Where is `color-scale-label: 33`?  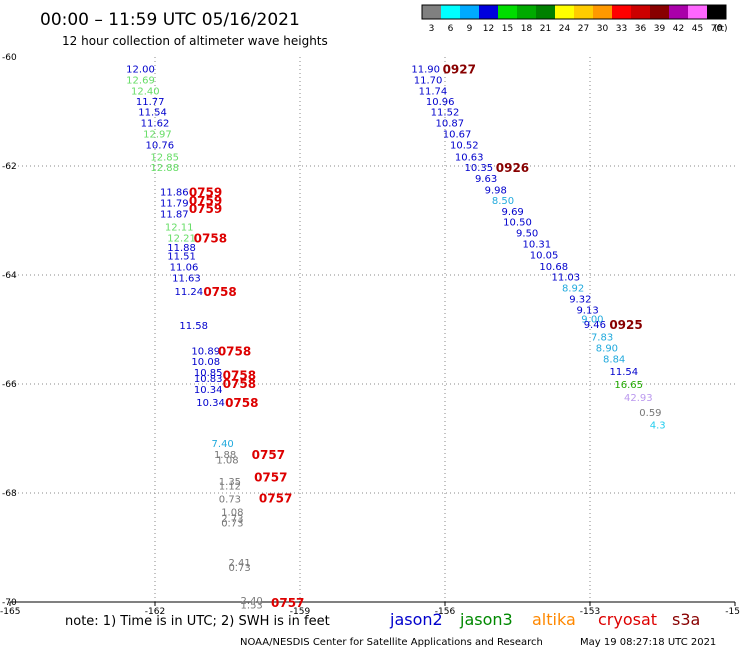
color-scale-label: 33 is located at coordinates (621, 29).